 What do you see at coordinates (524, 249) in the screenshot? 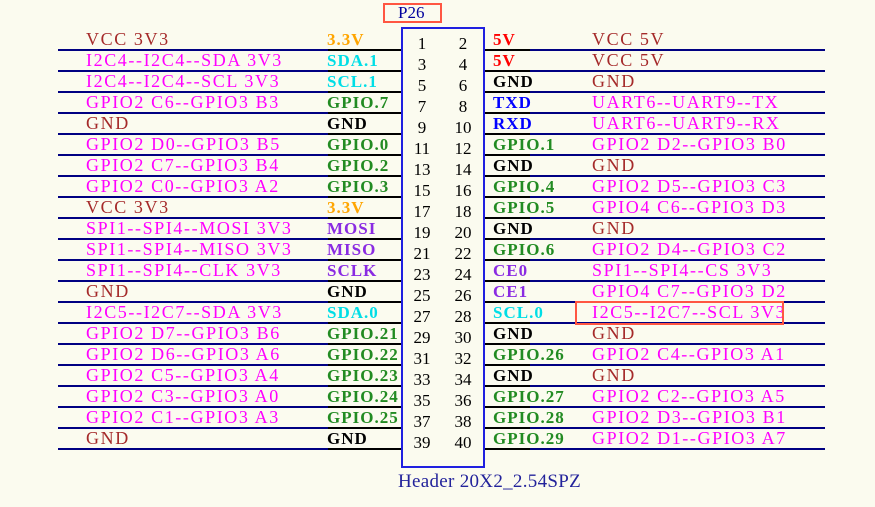
I see `pin-name-right: GPIO.6` at bounding box center [524, 249].